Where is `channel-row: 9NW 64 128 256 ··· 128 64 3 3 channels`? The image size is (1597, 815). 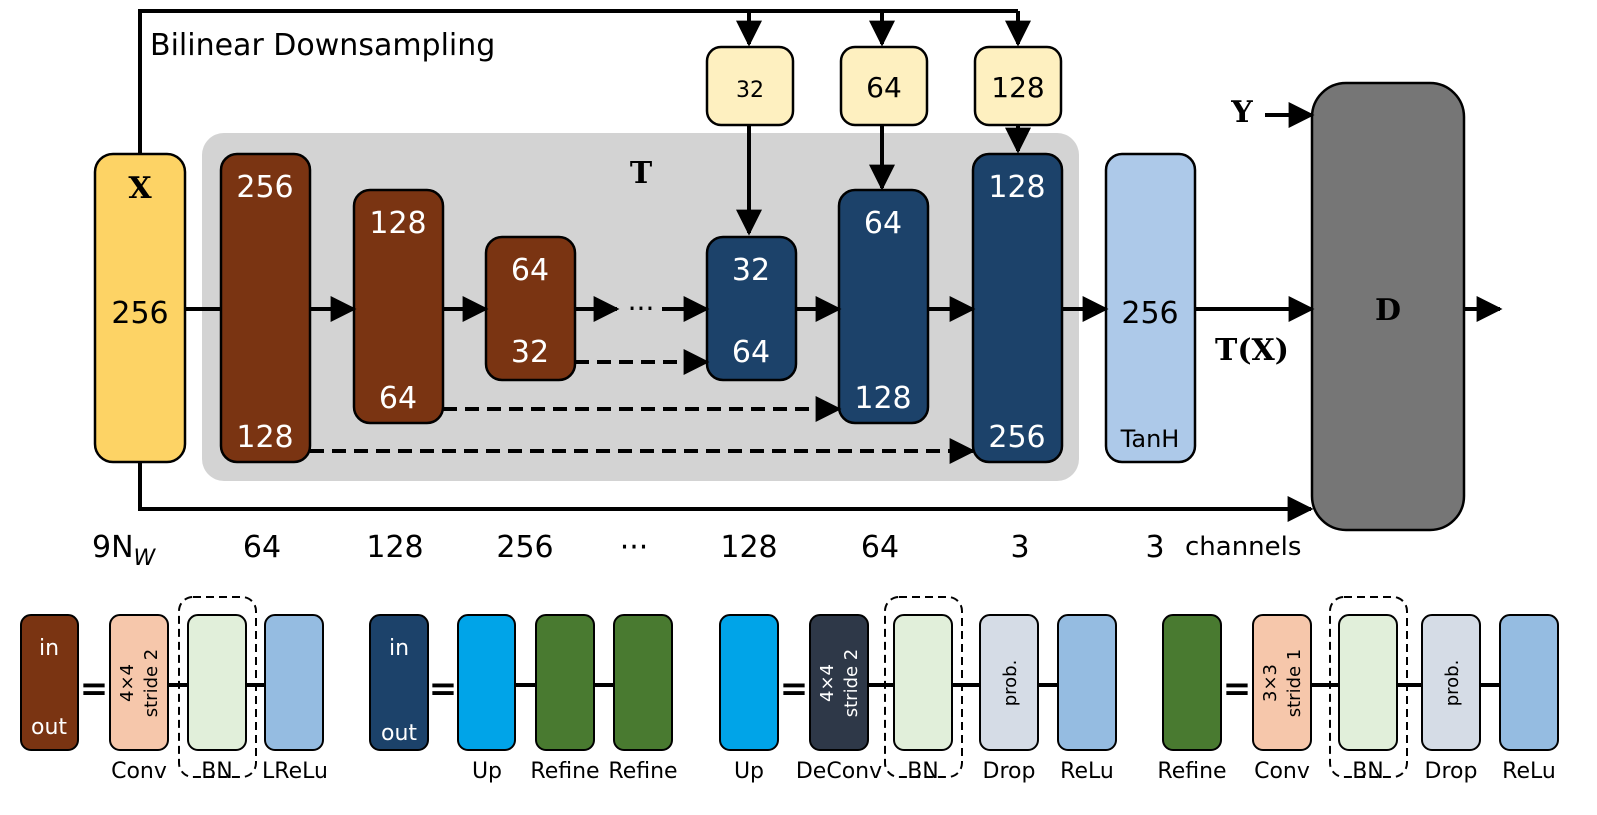
channel-row: 9NW 64 128 256 ··· 128 64 3 3 channels is located at coordinates (696, 550).